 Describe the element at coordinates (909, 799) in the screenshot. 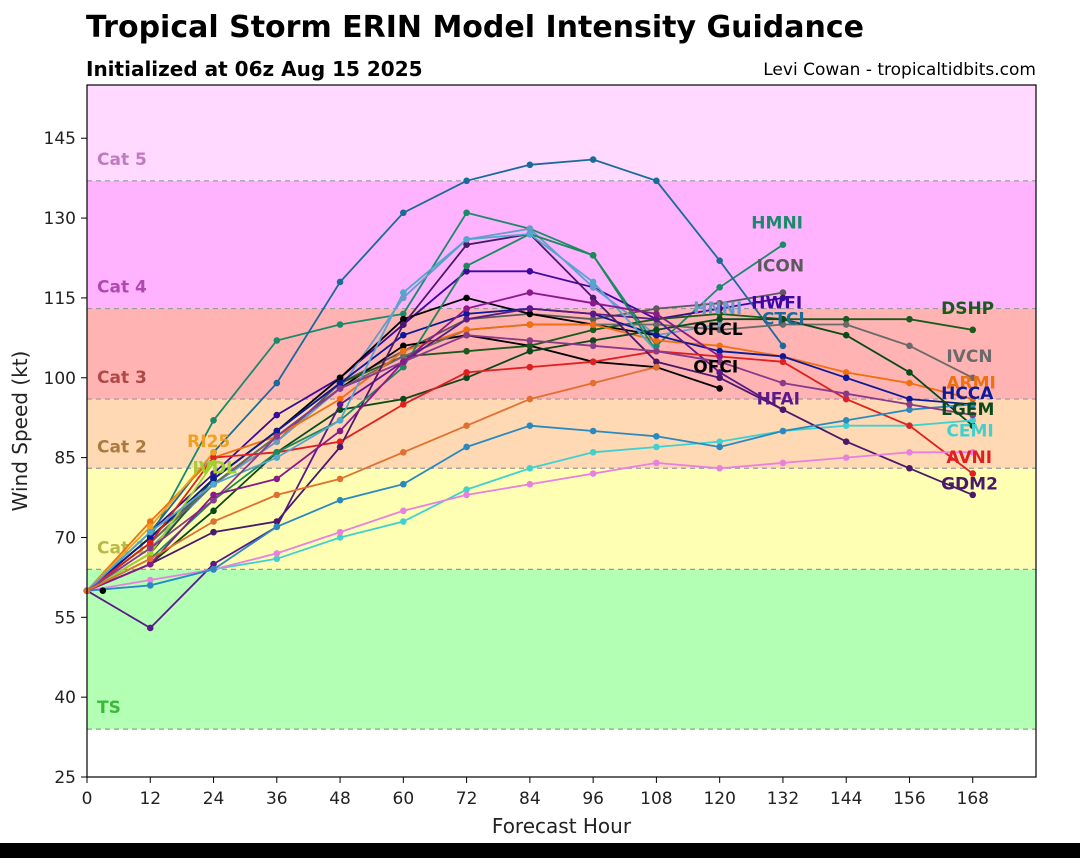

I see `x-tick-label: 156` at that location.